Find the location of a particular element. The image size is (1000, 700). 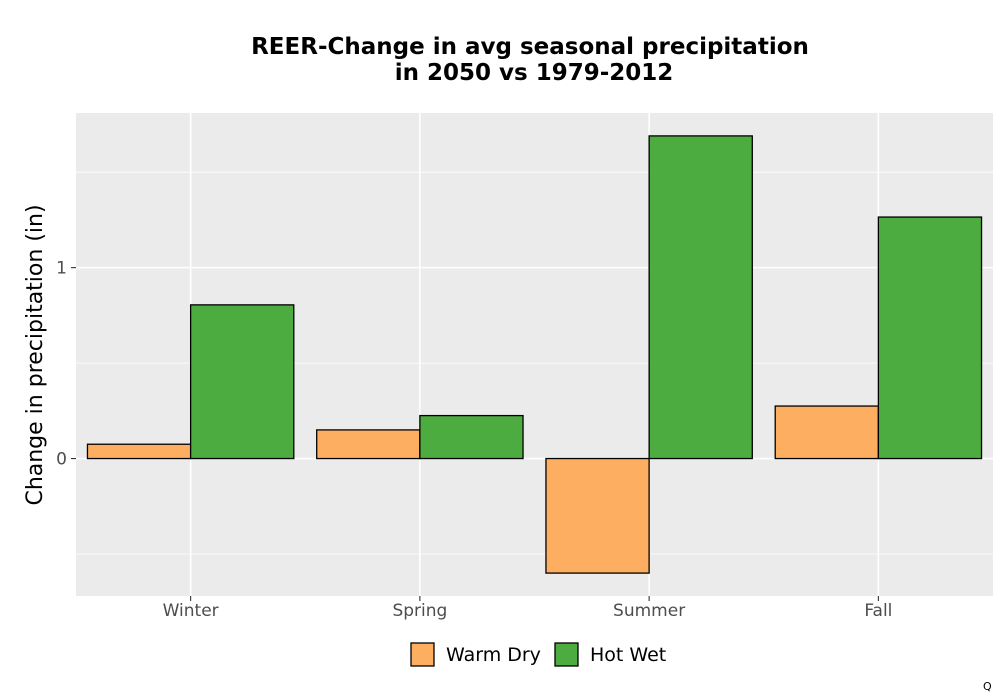

legend-key-hot-wet is located at coordinates (566, 654).